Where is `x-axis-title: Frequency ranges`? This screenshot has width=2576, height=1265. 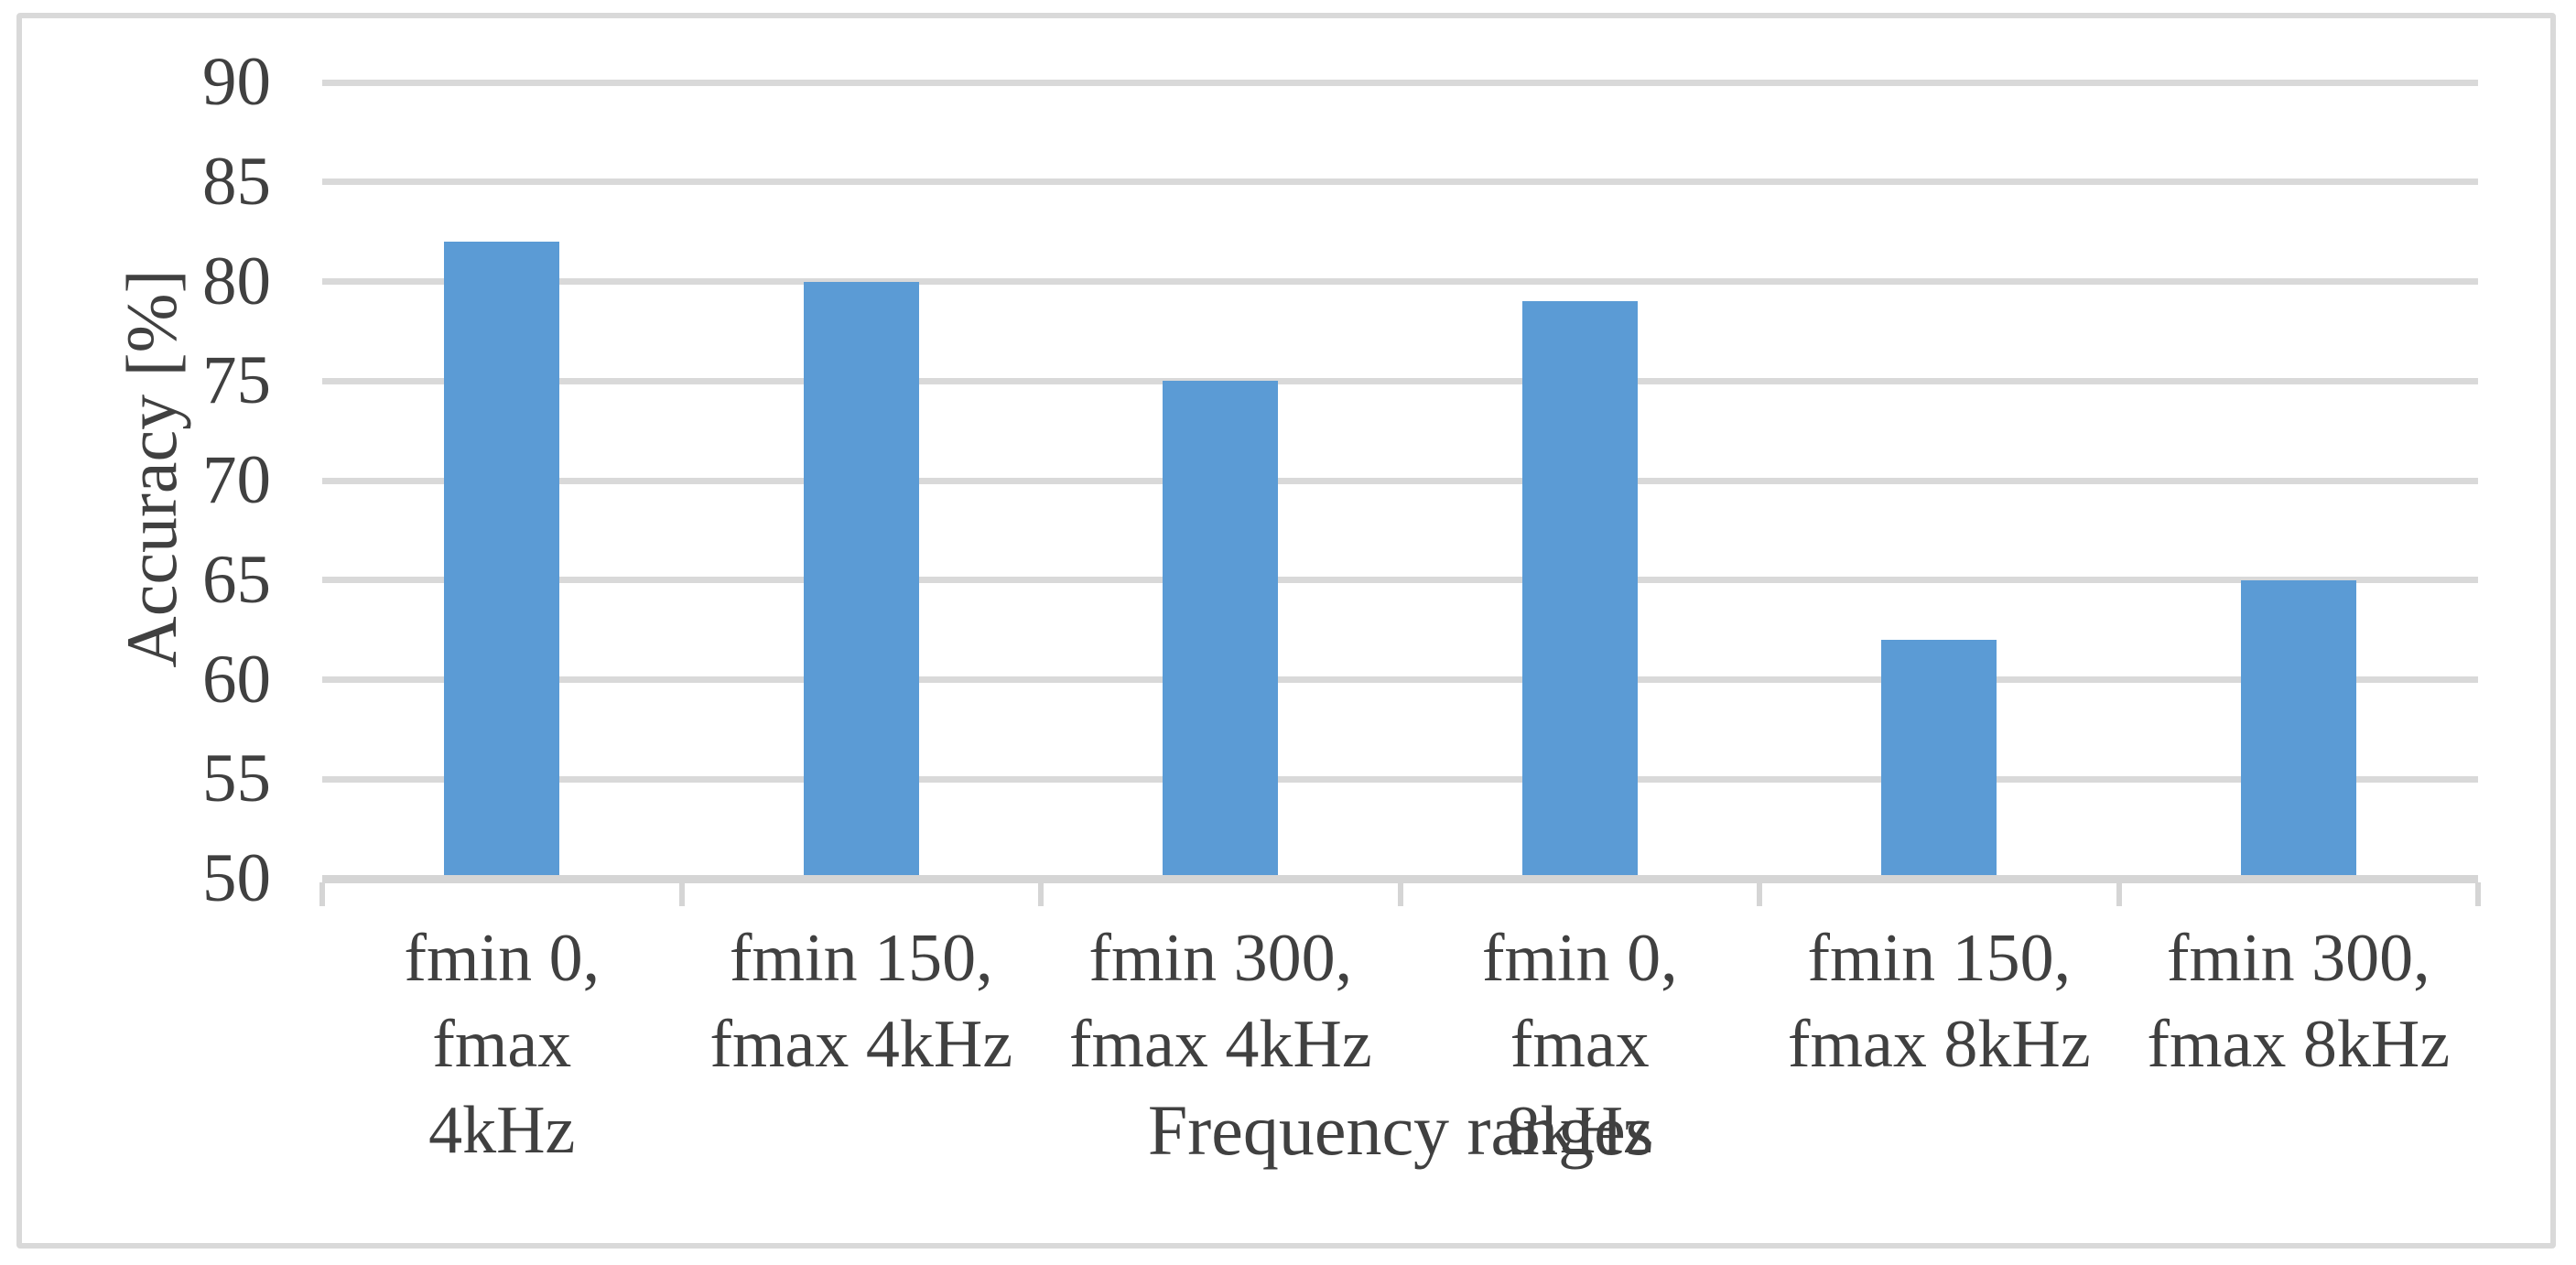
x-axis-title: Frequency ranges is located at coordinates (1401, 1130).